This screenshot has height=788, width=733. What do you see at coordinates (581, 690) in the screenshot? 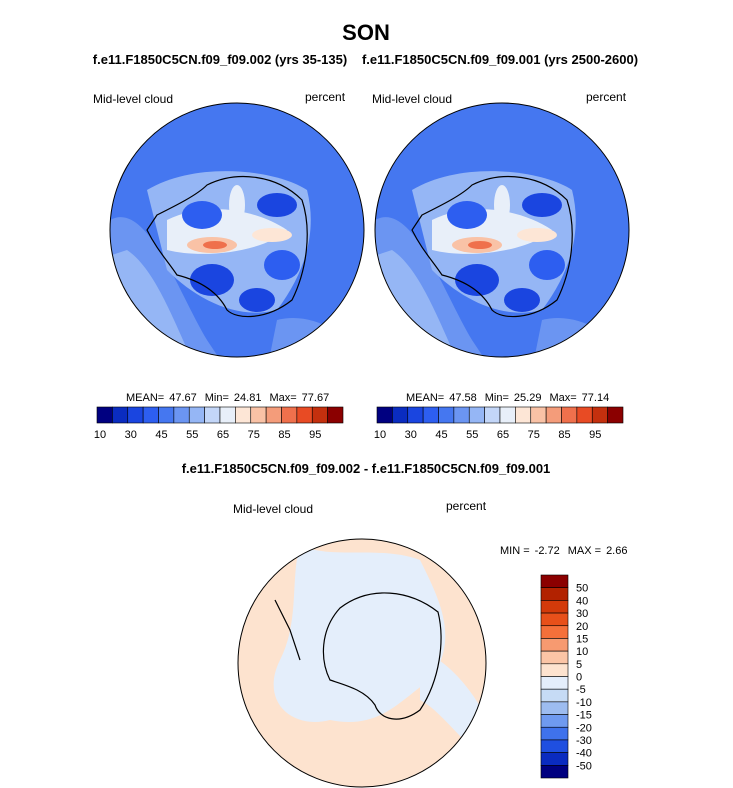
I see `colorbar-label: -5` at bounding box center [581, 690].